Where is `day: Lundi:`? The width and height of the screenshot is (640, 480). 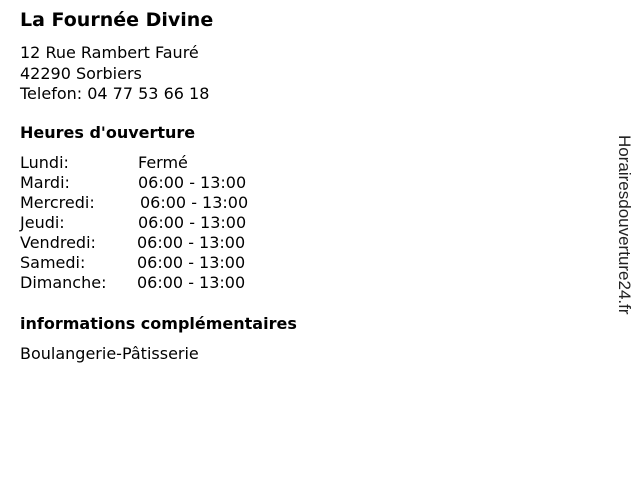 day: Lundi: is located at coordinates (44, 162).